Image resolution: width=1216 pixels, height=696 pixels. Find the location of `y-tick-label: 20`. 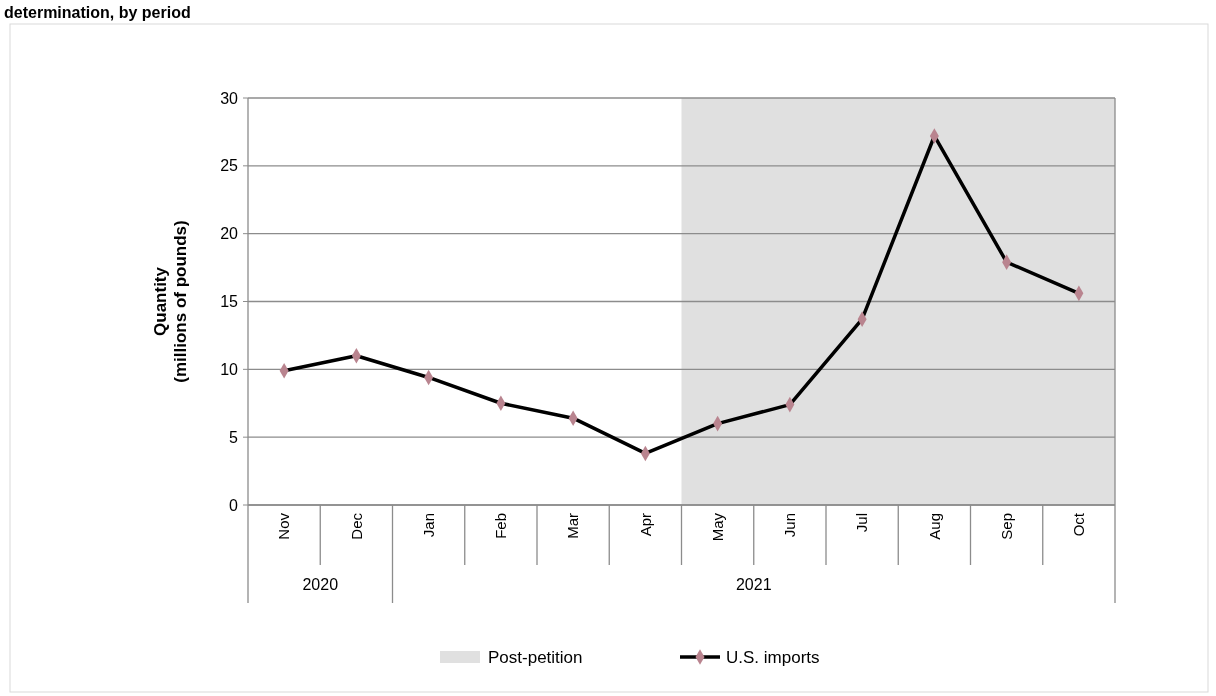

y-tick-label: 20 is located at coordinates (229, 234).